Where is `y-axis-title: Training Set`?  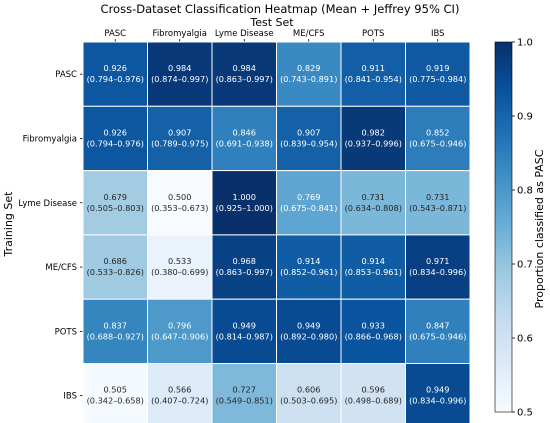
y-axis-title: Training Set is located at coordinates (8, 224).